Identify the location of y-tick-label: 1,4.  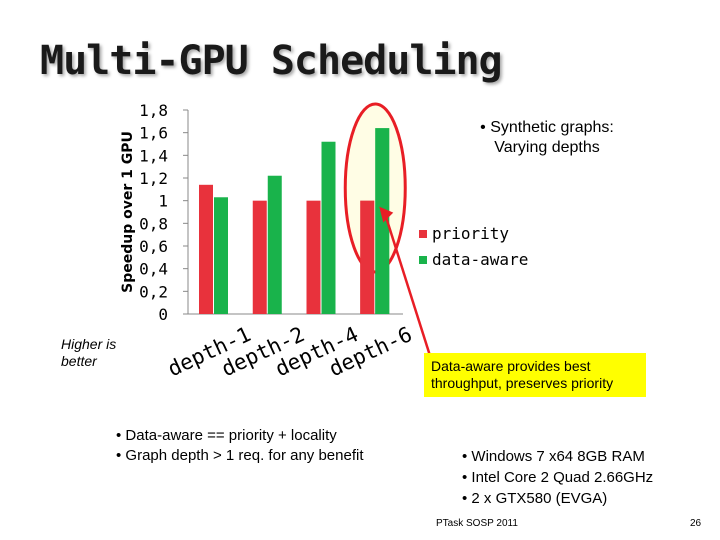
(153, 155).